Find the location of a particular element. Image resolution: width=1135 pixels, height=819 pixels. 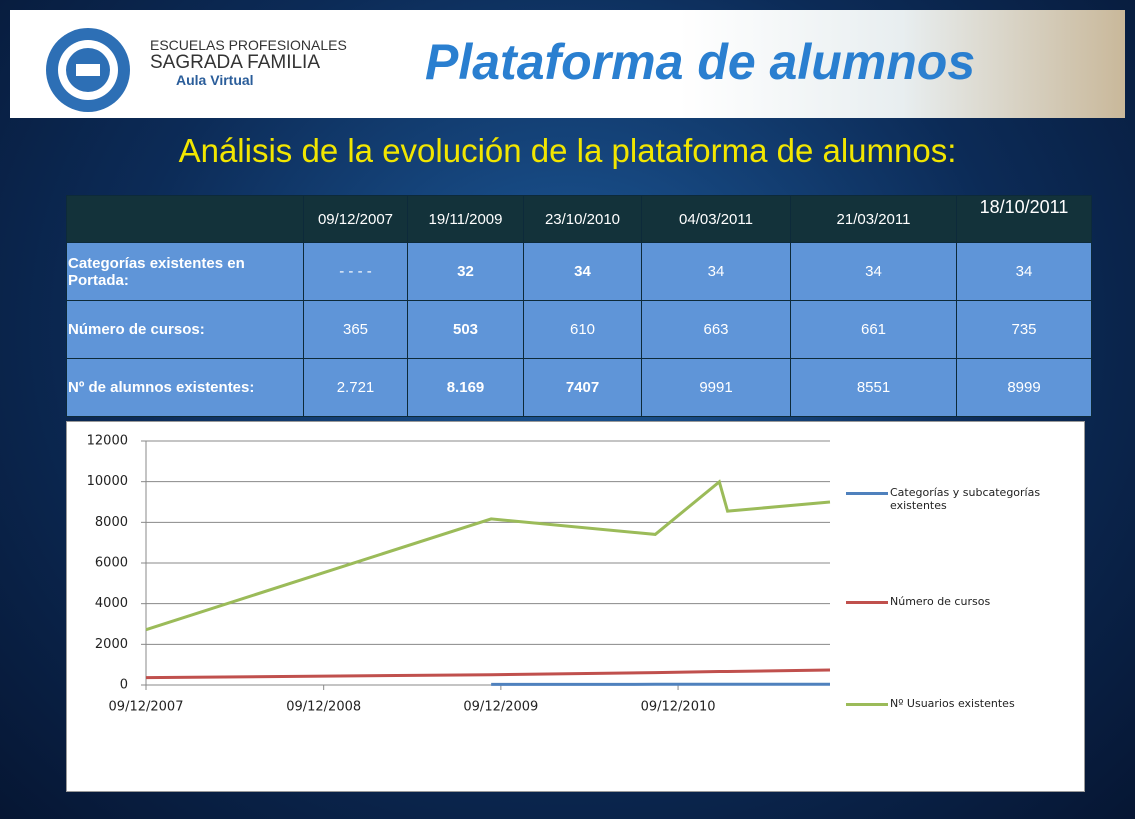

cell: - - - - is located at coordinates (355, 271).